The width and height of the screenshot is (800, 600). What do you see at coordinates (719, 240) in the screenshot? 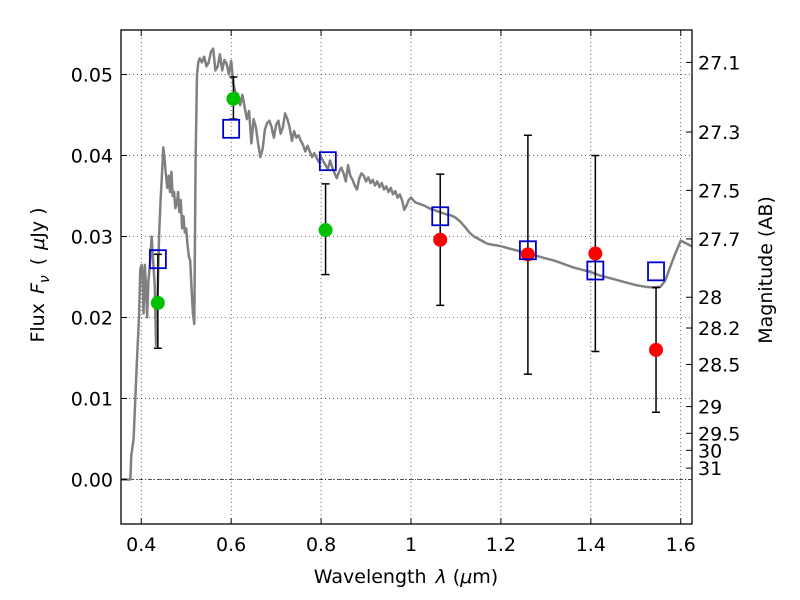
I see `y2-tick-label: 27.7` at bounding box center [719, 240].